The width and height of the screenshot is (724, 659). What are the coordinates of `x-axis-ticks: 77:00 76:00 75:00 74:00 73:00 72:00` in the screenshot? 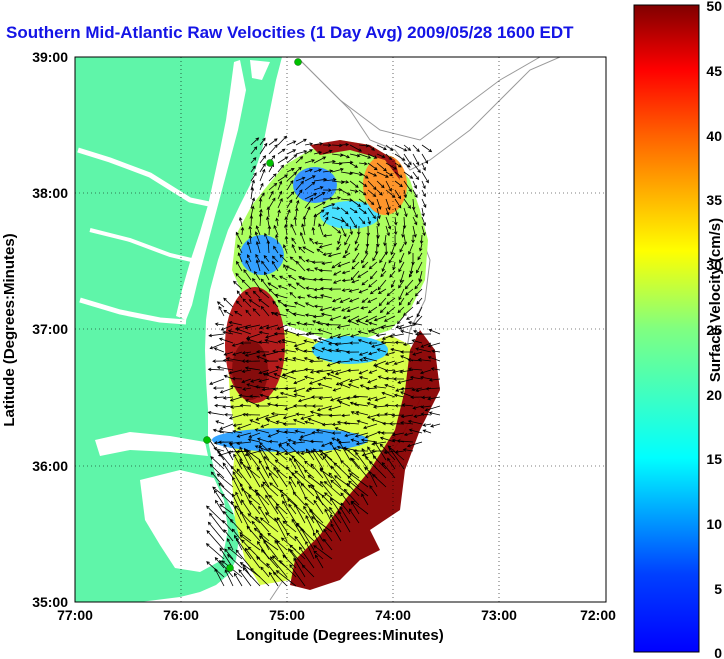 It's located at (336, 615).